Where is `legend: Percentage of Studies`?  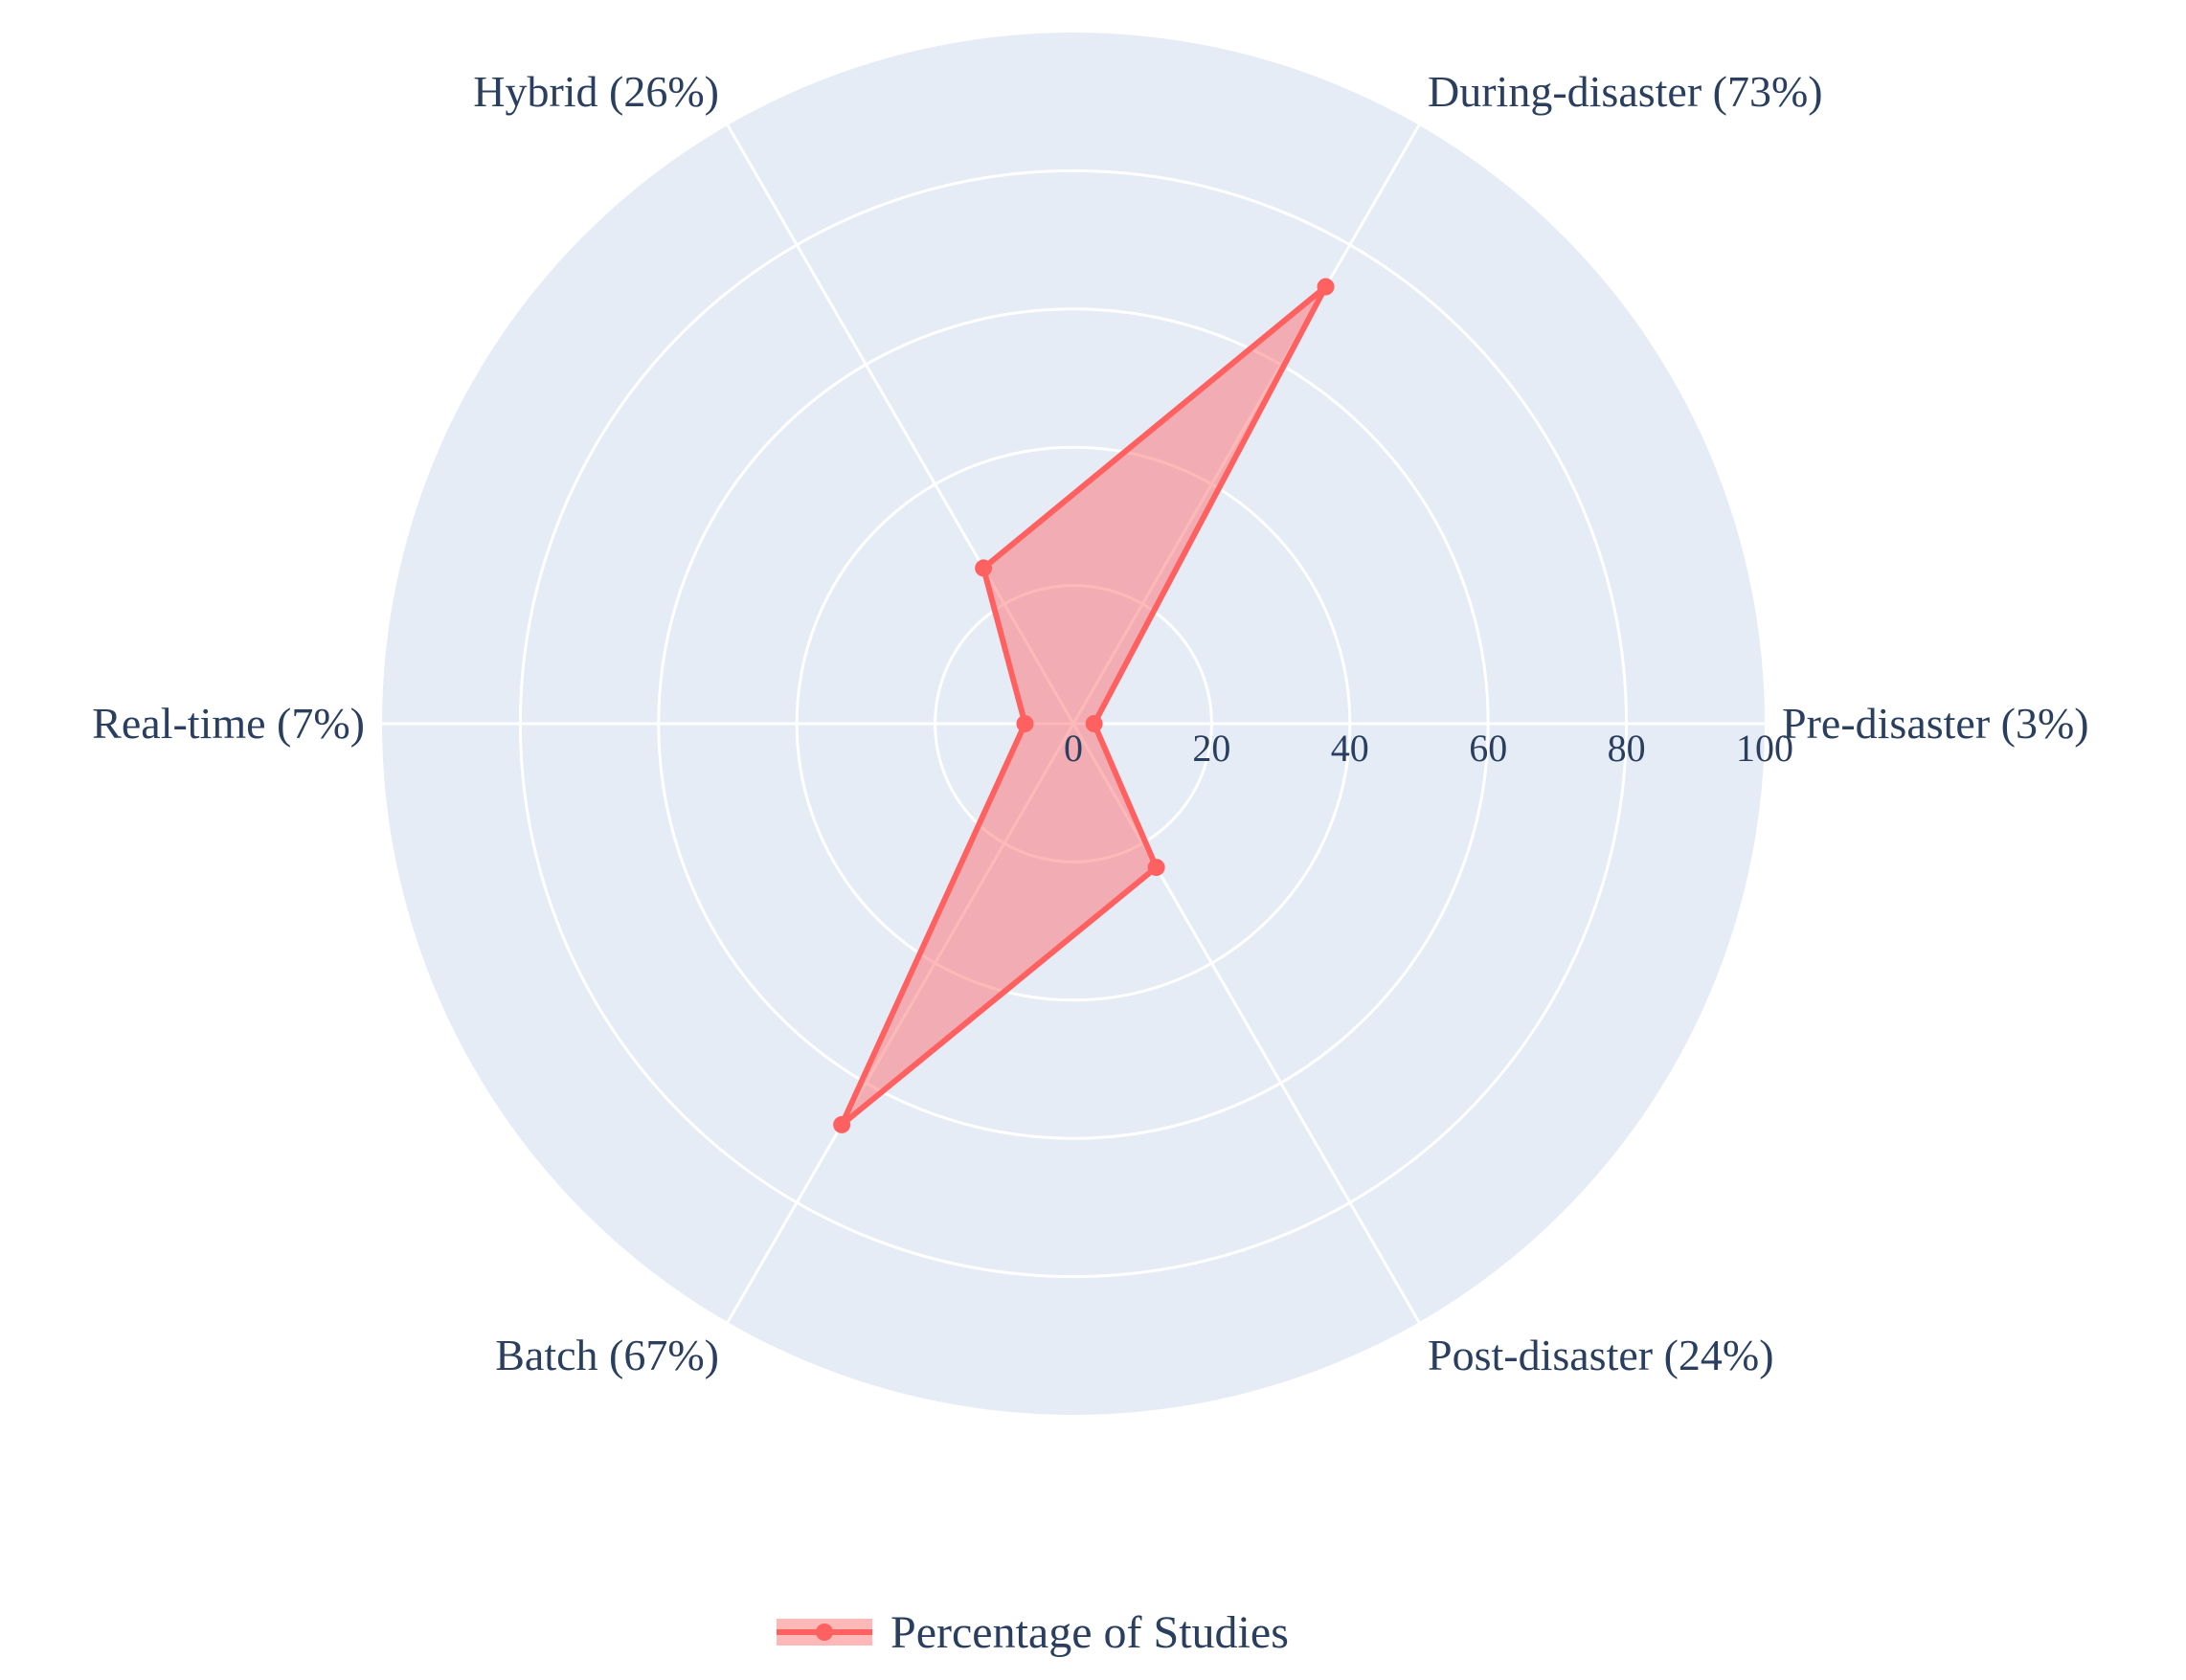 legend: Percentage of Studies is located at coordinates (1033, 1633).